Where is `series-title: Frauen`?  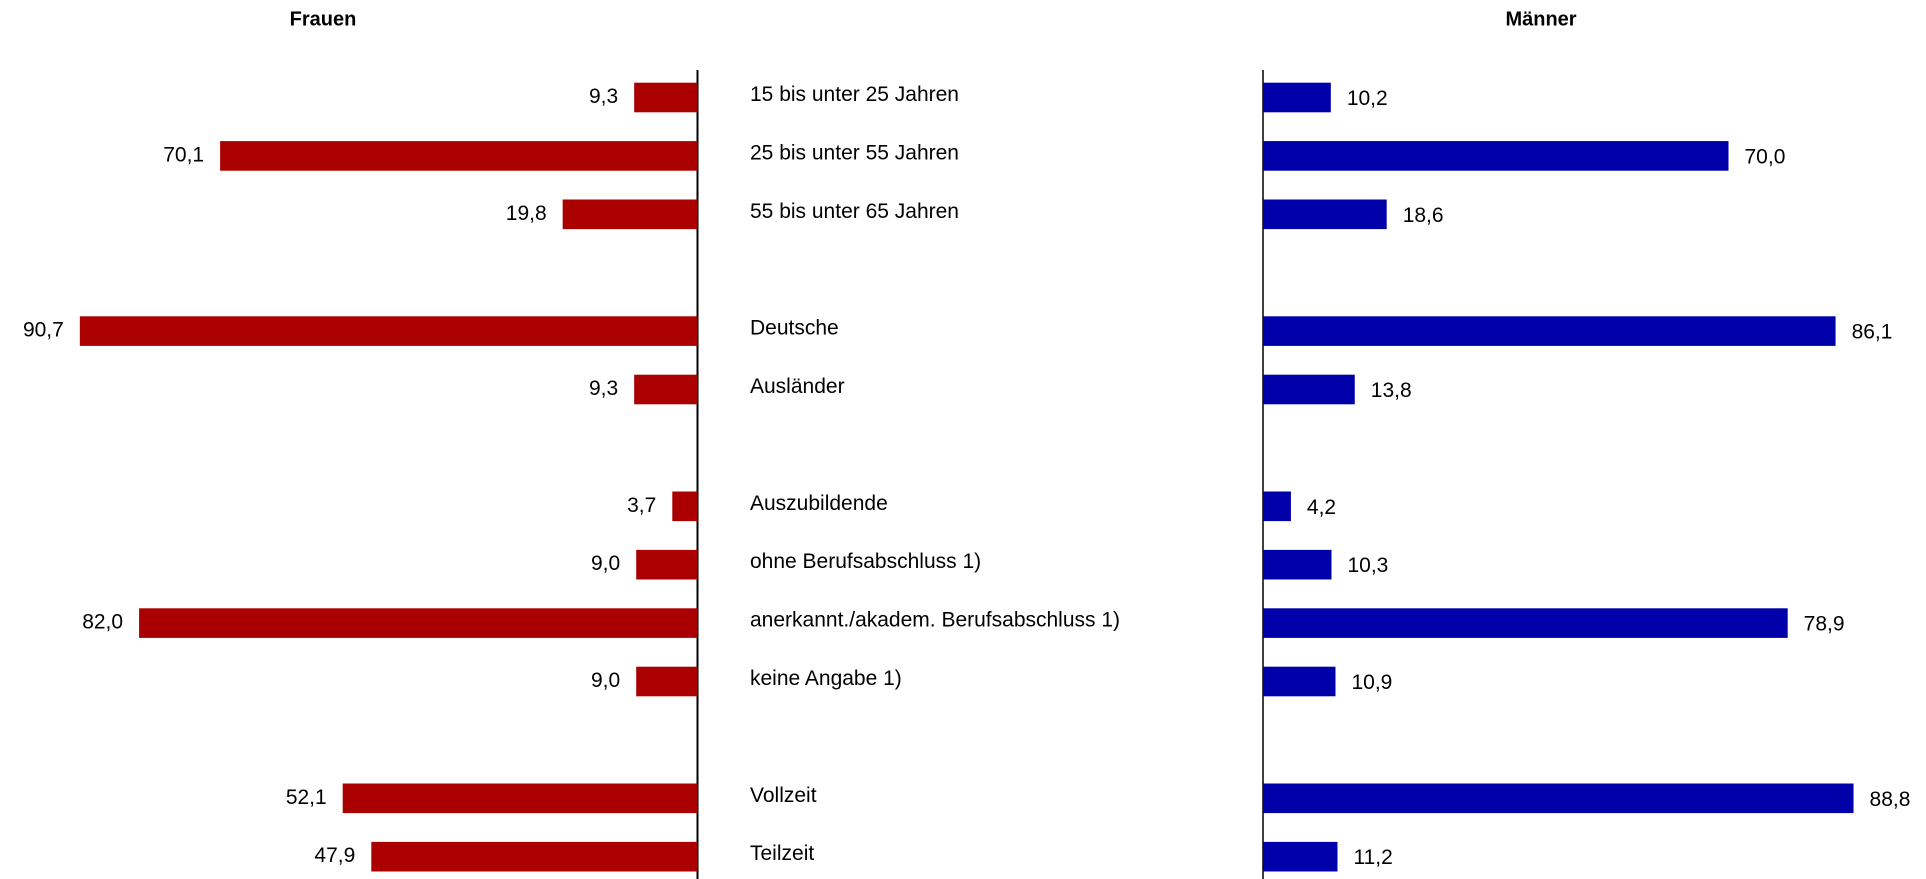
series-title: Frauen is located at coordinates (323, 19).